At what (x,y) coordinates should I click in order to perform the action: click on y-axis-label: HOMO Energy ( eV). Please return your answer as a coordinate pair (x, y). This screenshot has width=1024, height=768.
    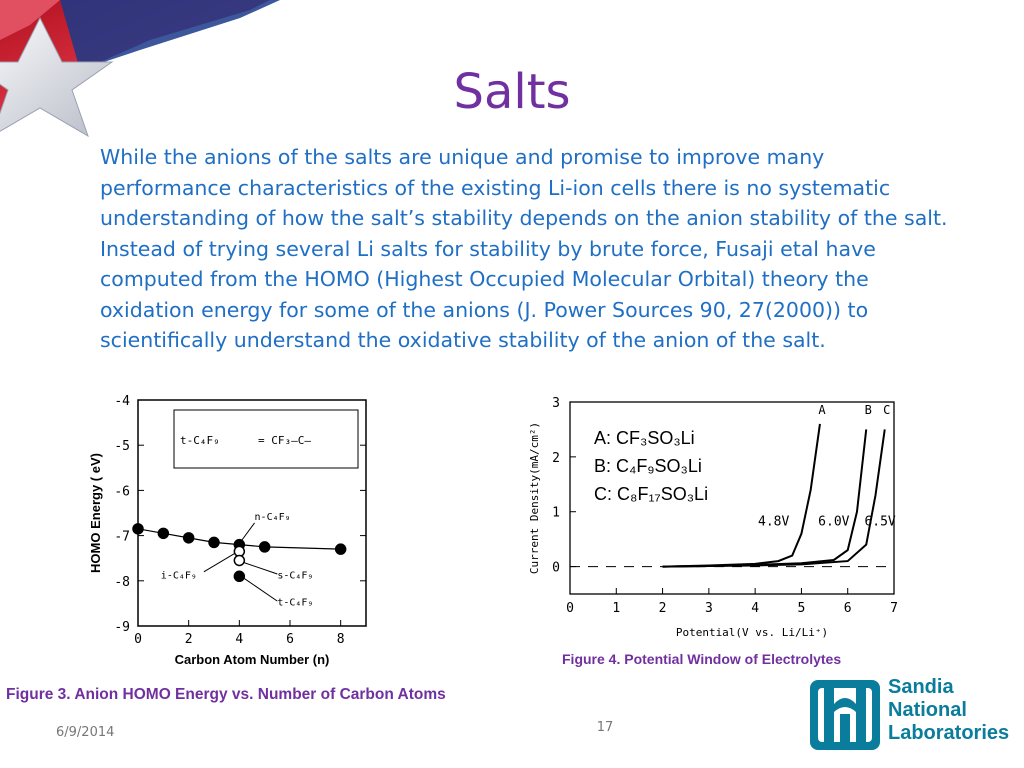
    Looking at the image, I should click on (95, 513).